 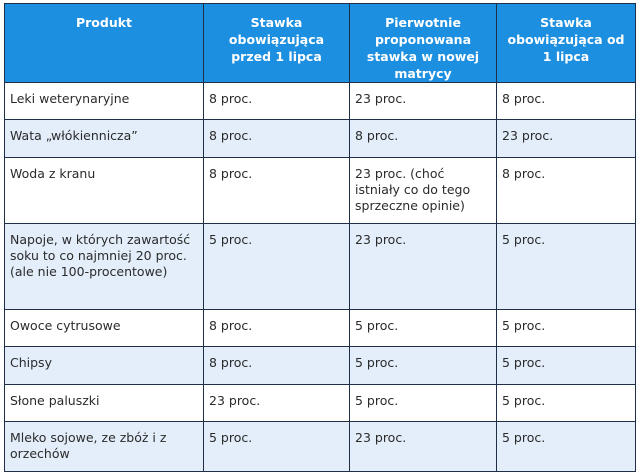 I want to click on cell-product: Woda z kranu, so click(x=104, y=190).